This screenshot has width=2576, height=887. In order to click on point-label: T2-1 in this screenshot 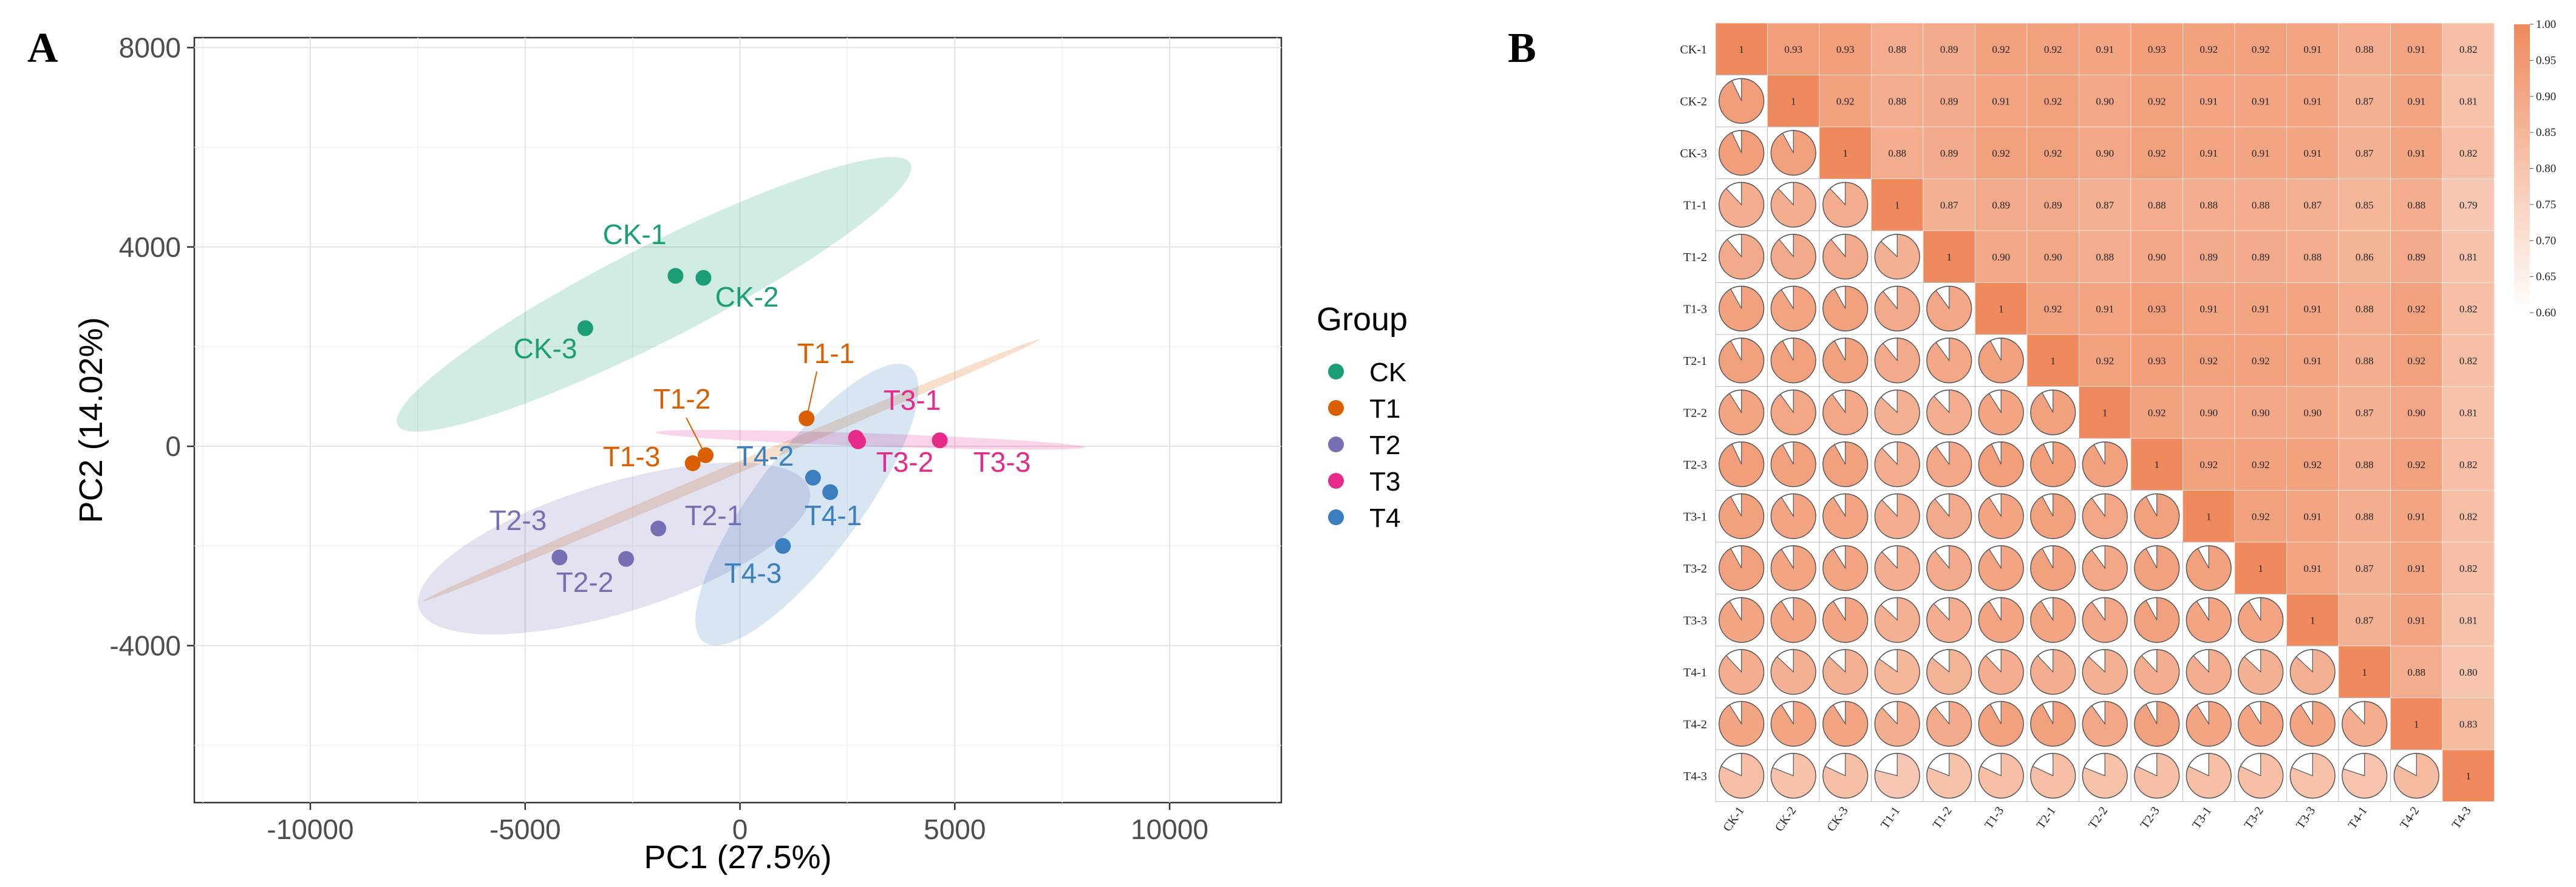, I will do `click(714, 515)`.